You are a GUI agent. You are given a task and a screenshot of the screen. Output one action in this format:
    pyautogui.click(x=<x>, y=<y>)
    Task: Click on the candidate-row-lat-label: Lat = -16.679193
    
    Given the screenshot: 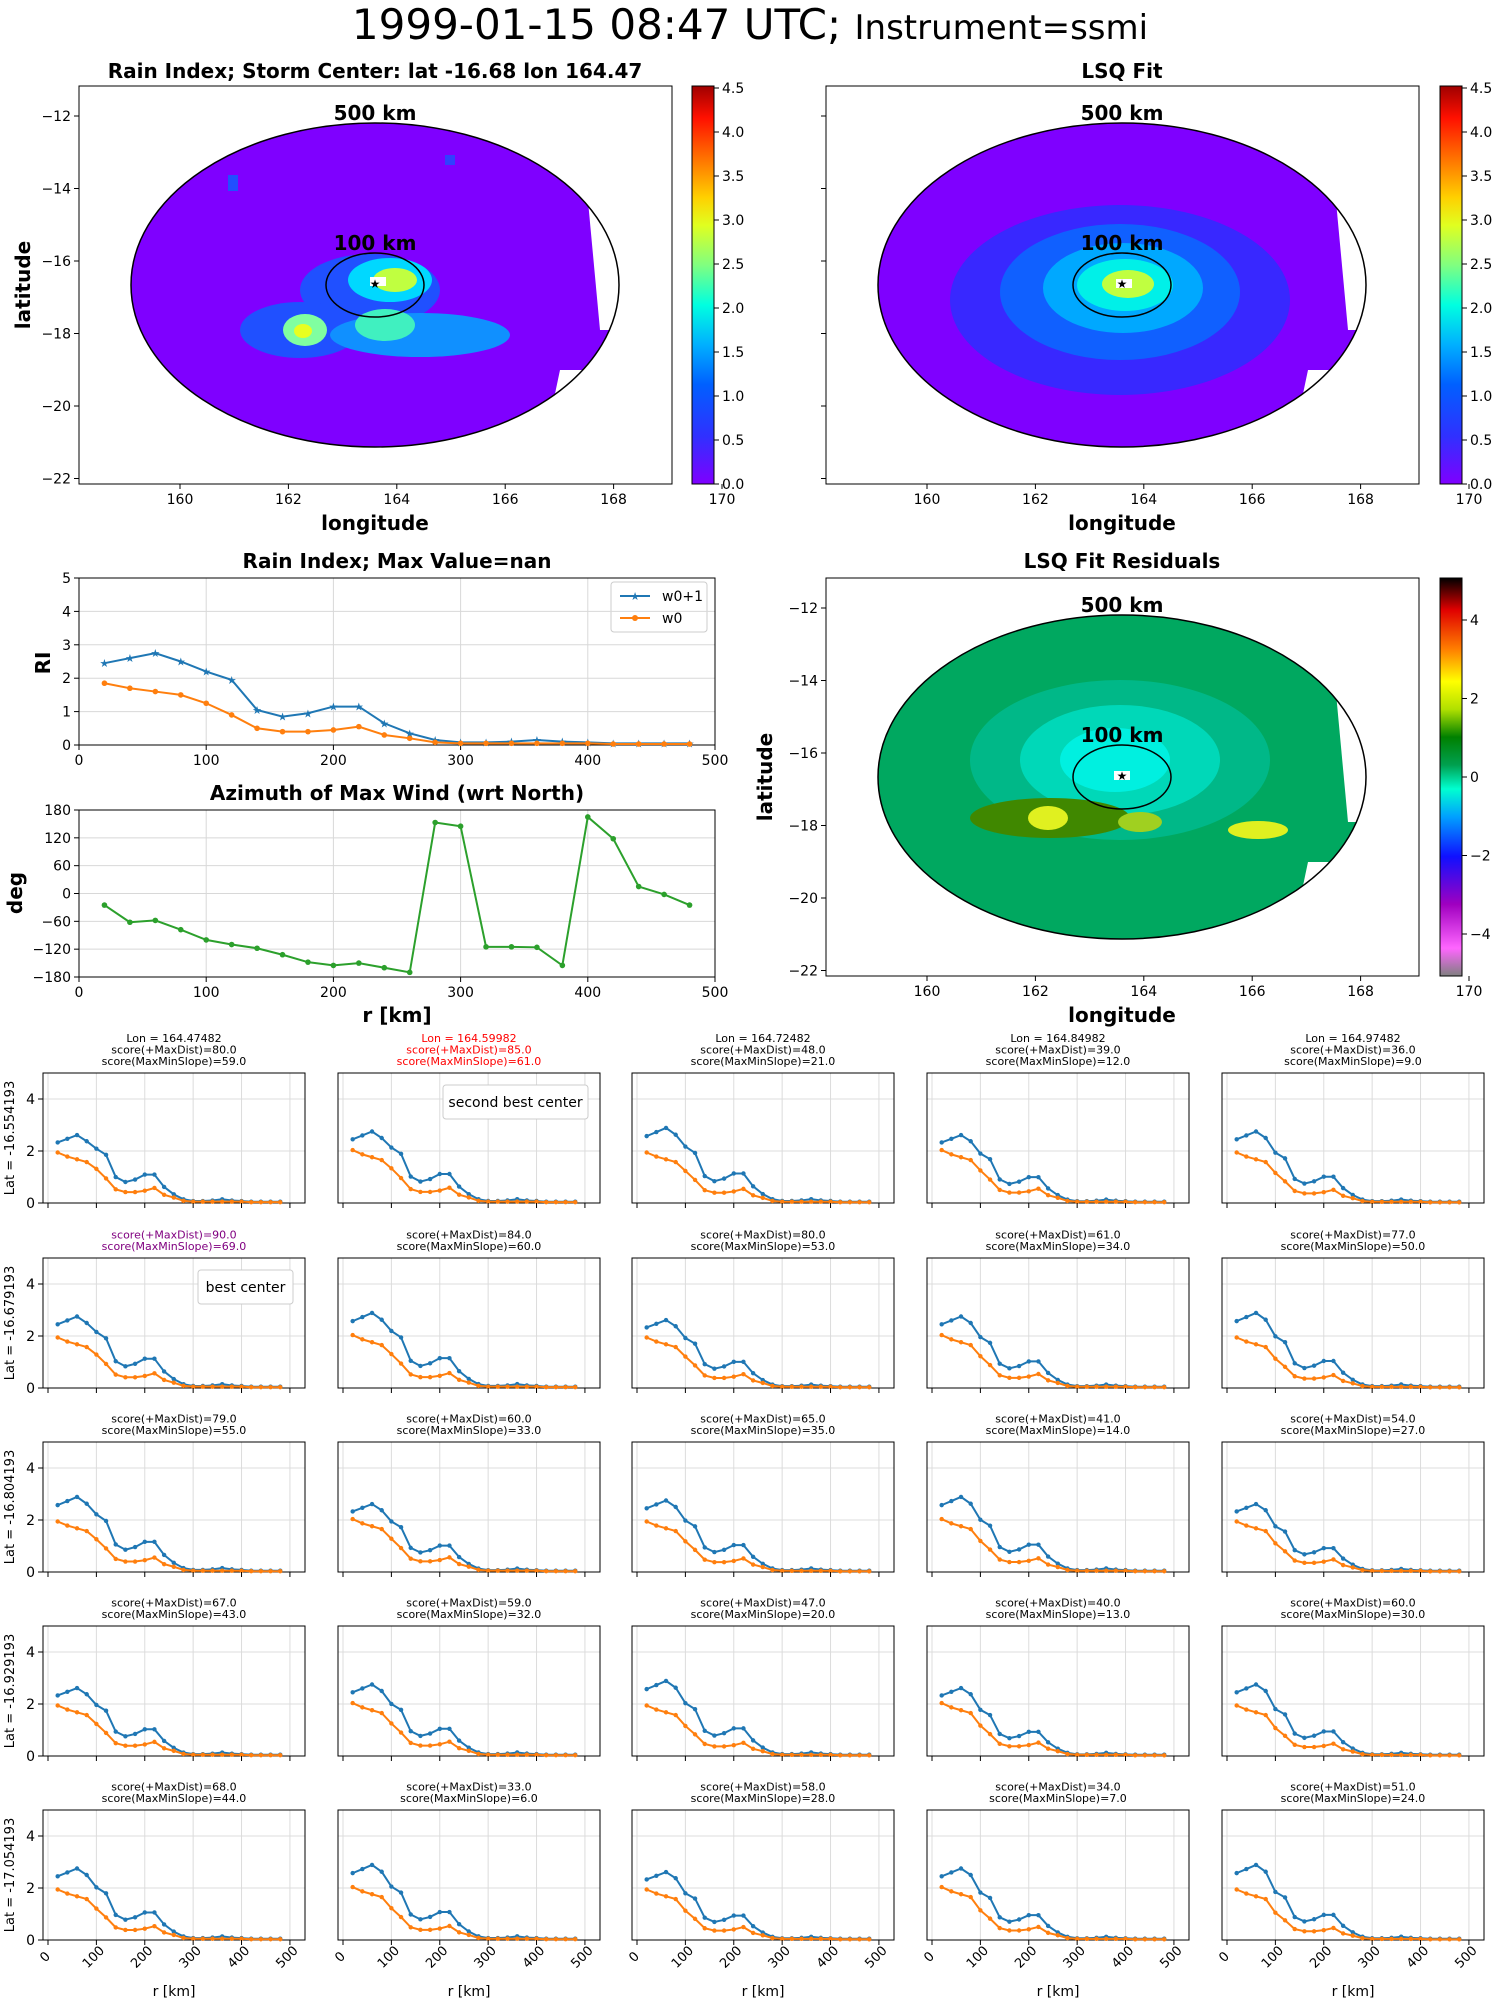 What is the action you would take?
    pyautogui.click(x=10, y=1323)
    